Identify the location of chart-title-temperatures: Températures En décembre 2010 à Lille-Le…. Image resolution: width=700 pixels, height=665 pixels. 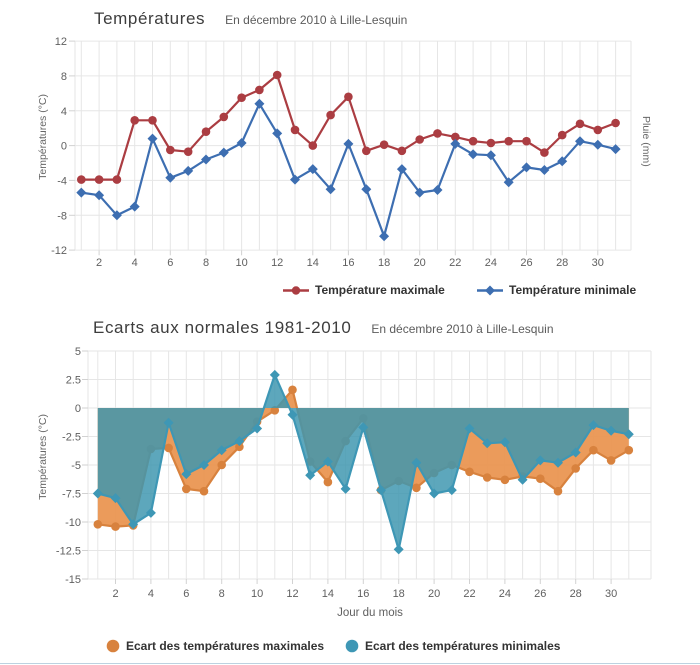
(250, 19).